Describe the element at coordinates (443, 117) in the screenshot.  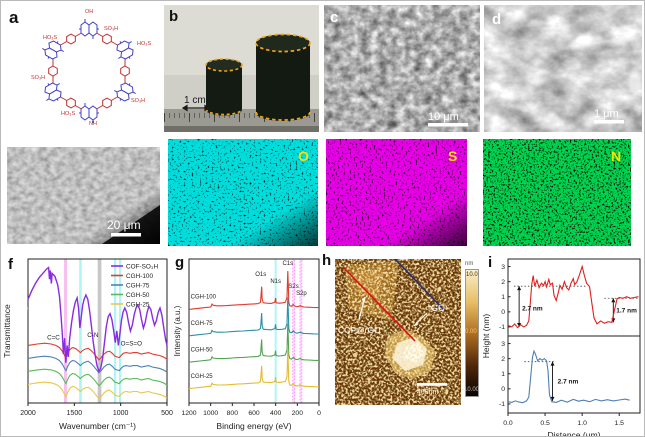
I see `sem-c-scale-text: 10 μm` at that location.